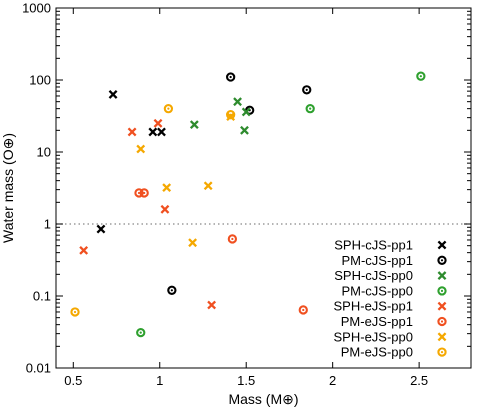 This screenshot has width=480, height=411. What do you see at coordinates (73, 380) in the screenshot?
I see `x-tick-label: 0.5` at bounding box center [73, 380].